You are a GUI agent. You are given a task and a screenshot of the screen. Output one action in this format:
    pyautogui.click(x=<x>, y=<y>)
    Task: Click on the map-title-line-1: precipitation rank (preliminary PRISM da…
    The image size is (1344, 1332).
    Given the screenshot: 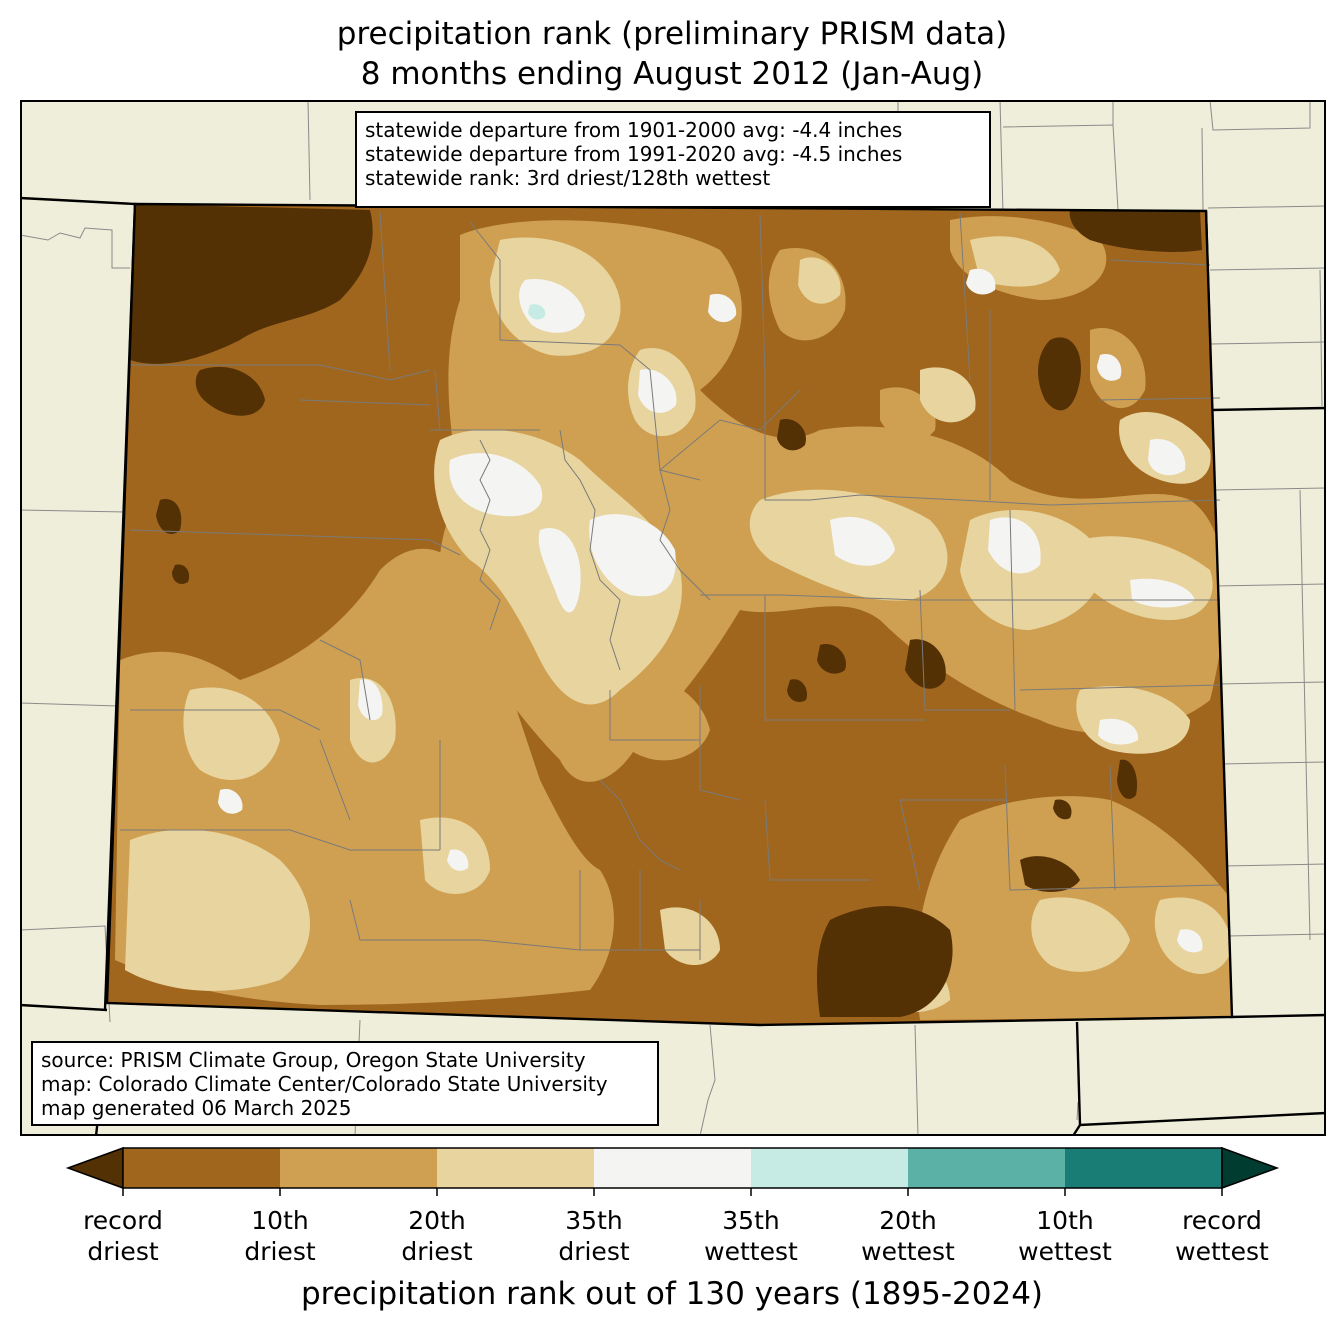 What is the action you would take?
    pyautogui.click(x=672, y=34)
    